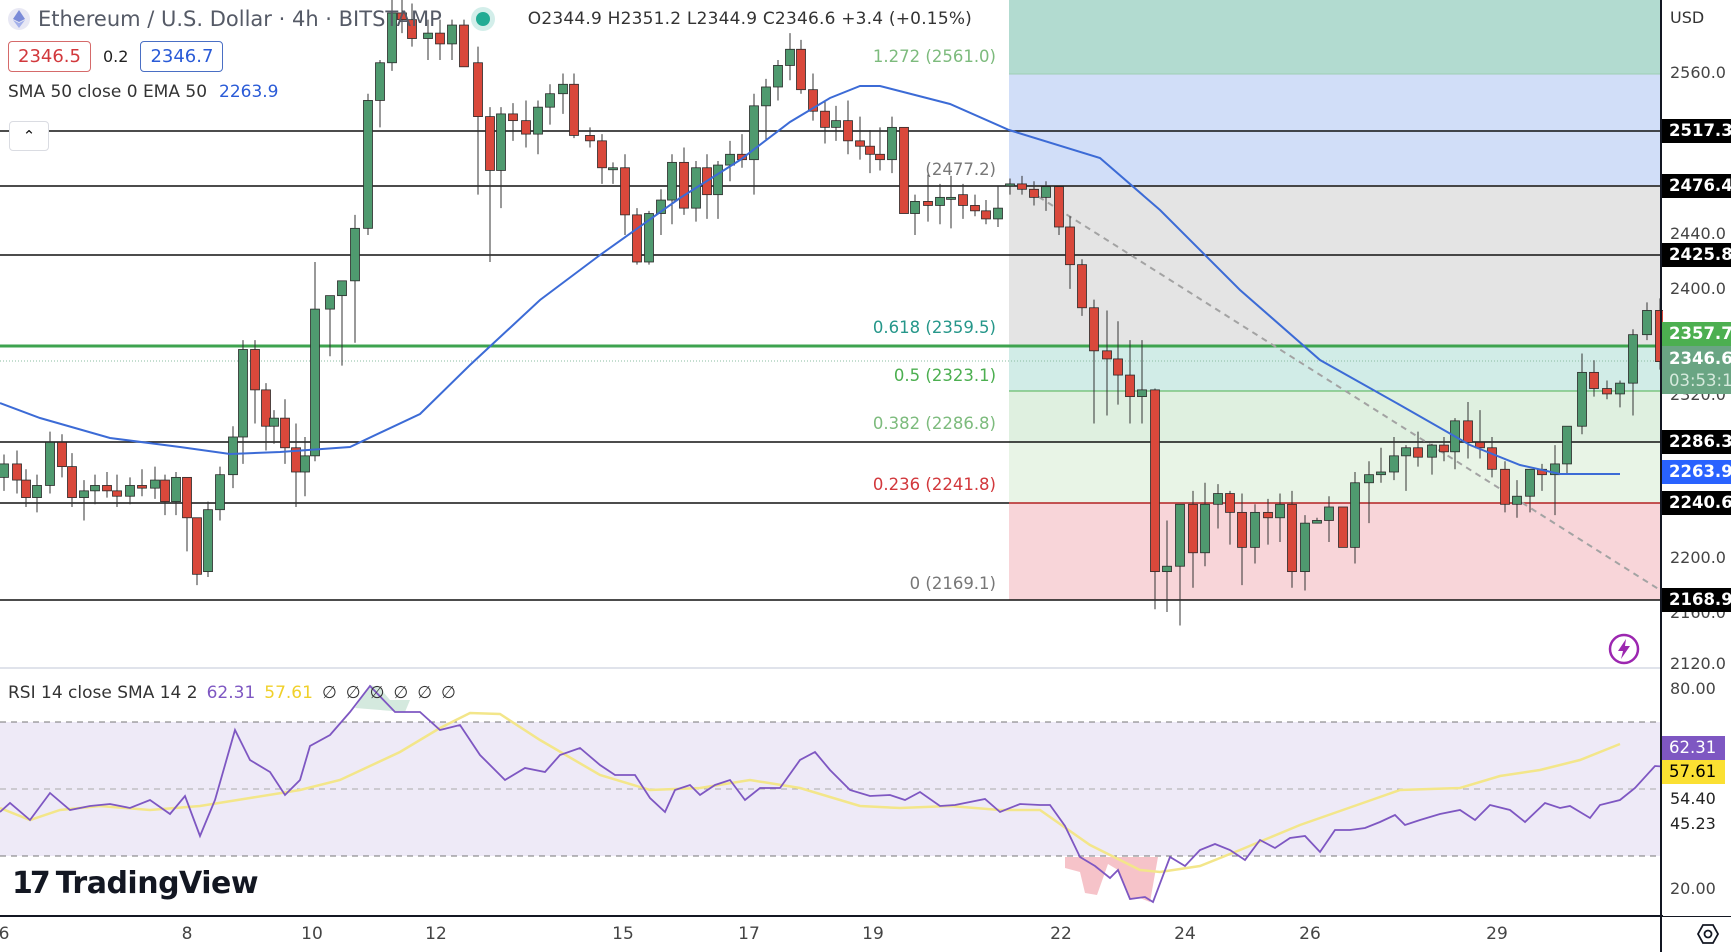 This screenshot has width=1731, height=952. What do you see at coordinates (19, 19) in the screenshot?
I see `ethereum-icon` at bounding box center [19, 19].